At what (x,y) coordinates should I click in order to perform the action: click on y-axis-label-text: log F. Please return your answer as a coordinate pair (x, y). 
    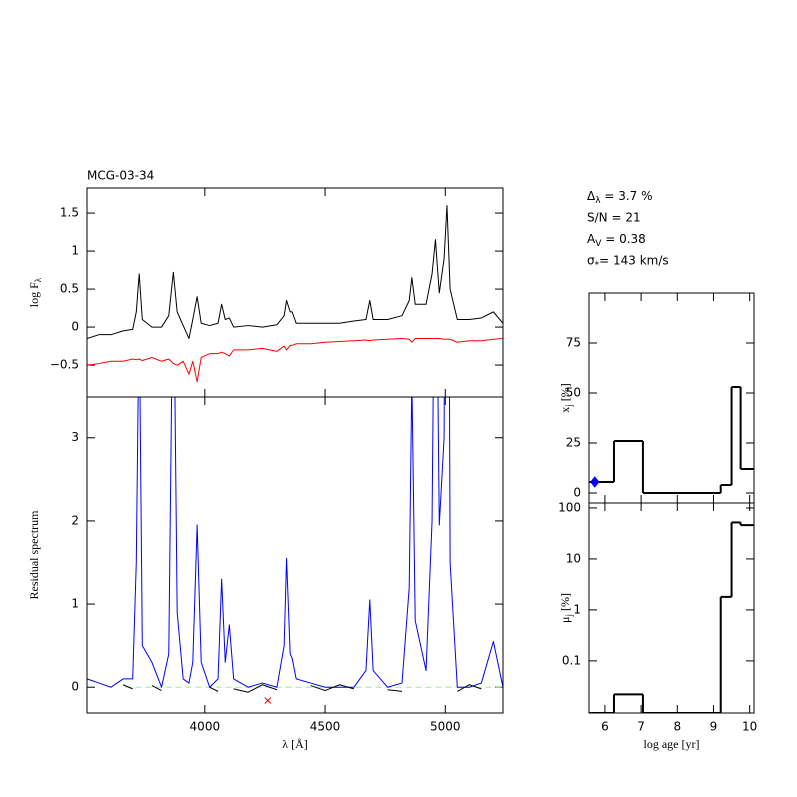
    Looking at the image, I should click on (34, 294).